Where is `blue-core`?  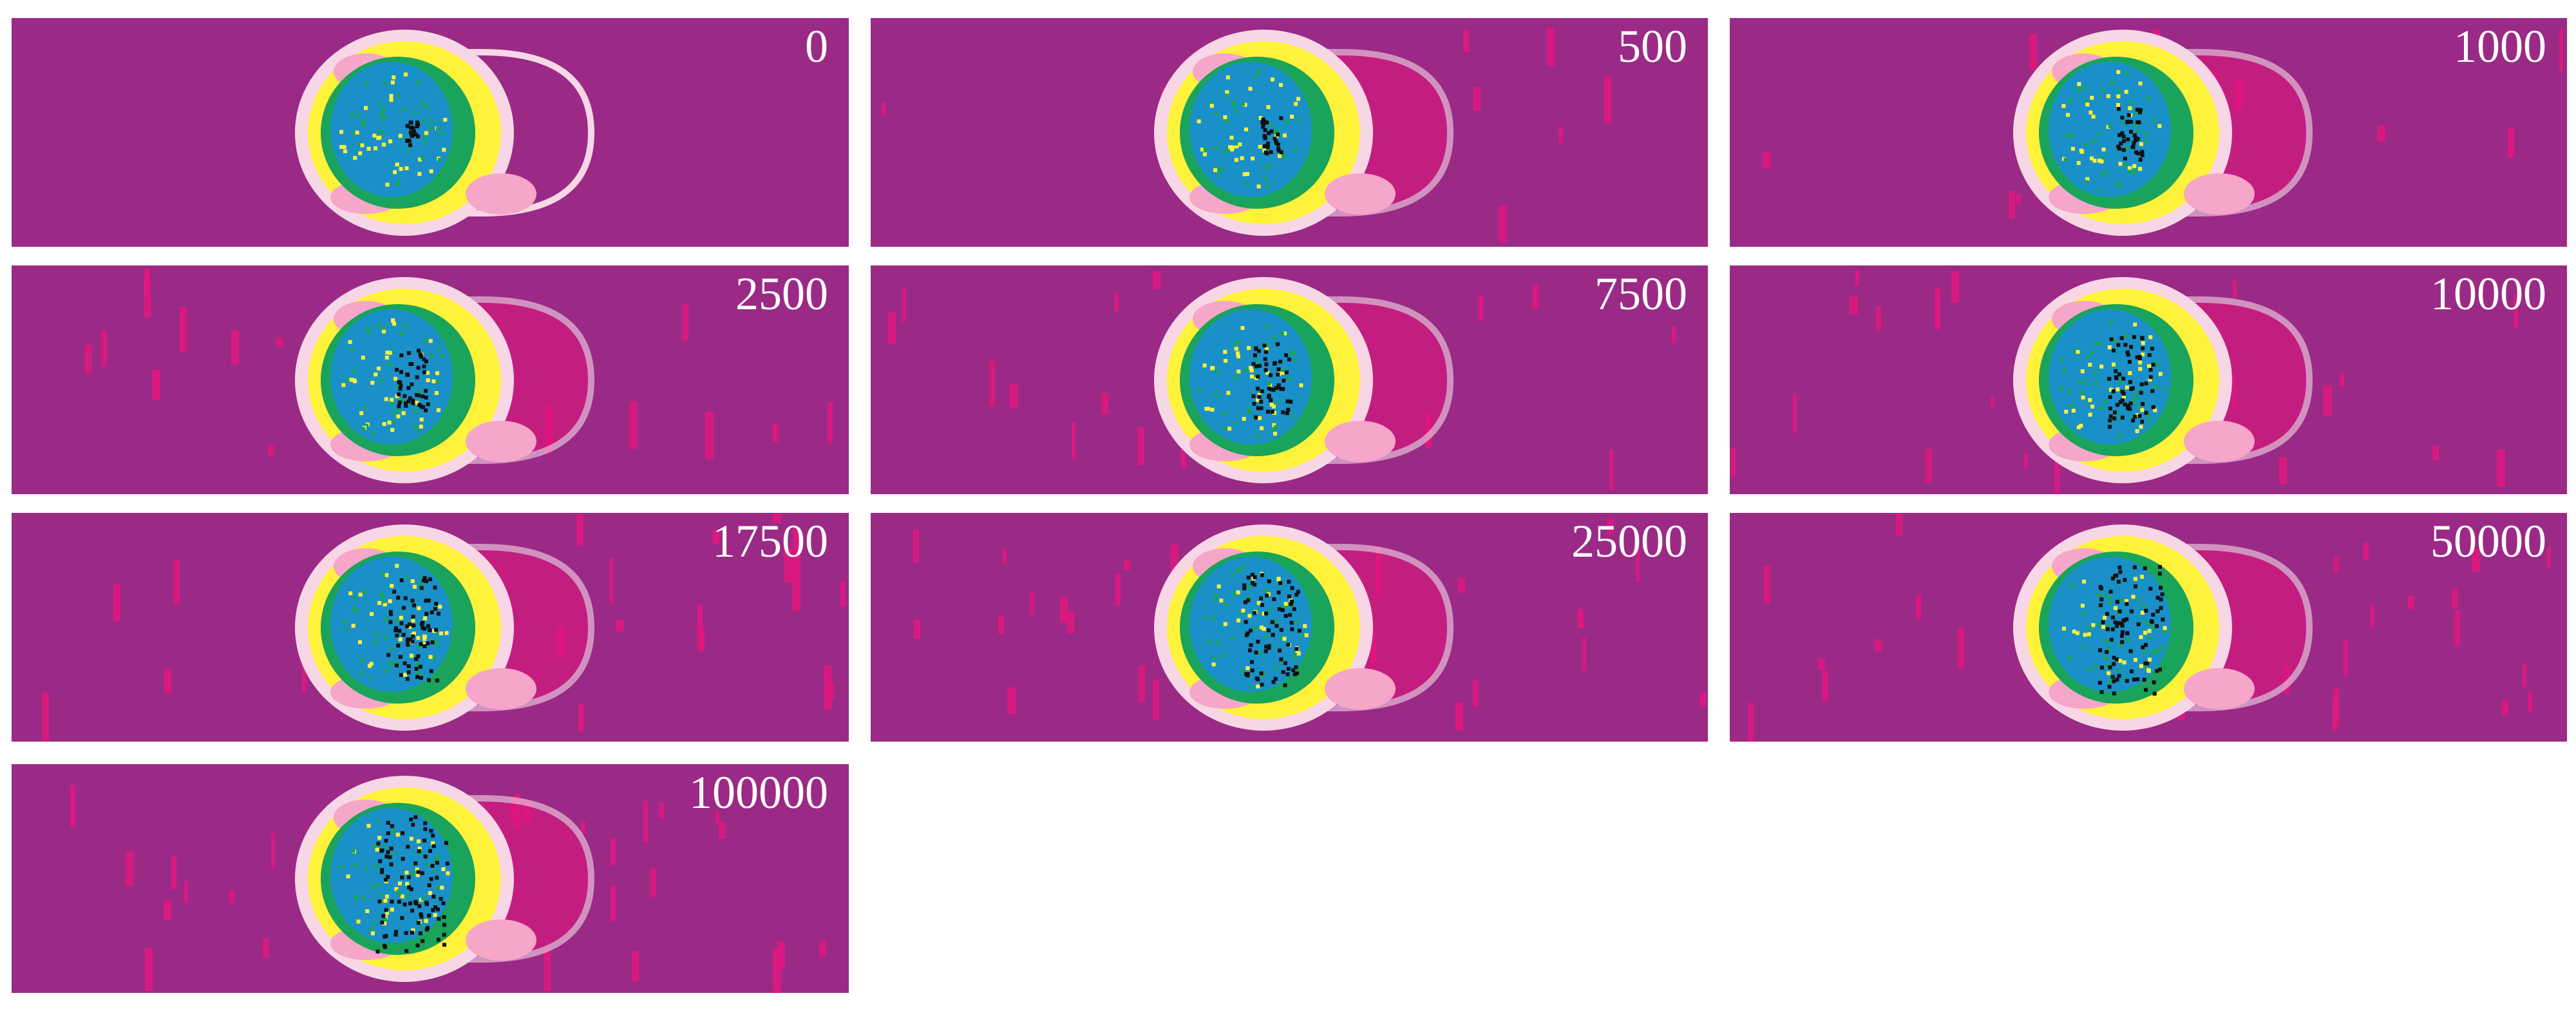 blue-core is located at coordinates (1251, 129).